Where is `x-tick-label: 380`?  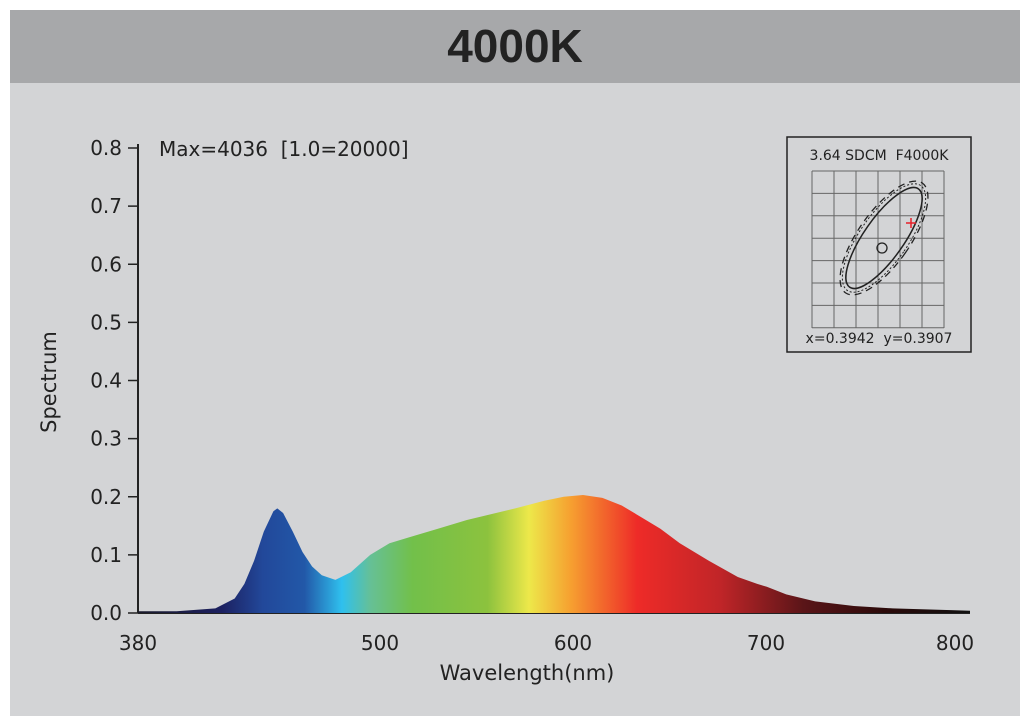
x-tick-label: 380 is located at coordinates (138, 643).